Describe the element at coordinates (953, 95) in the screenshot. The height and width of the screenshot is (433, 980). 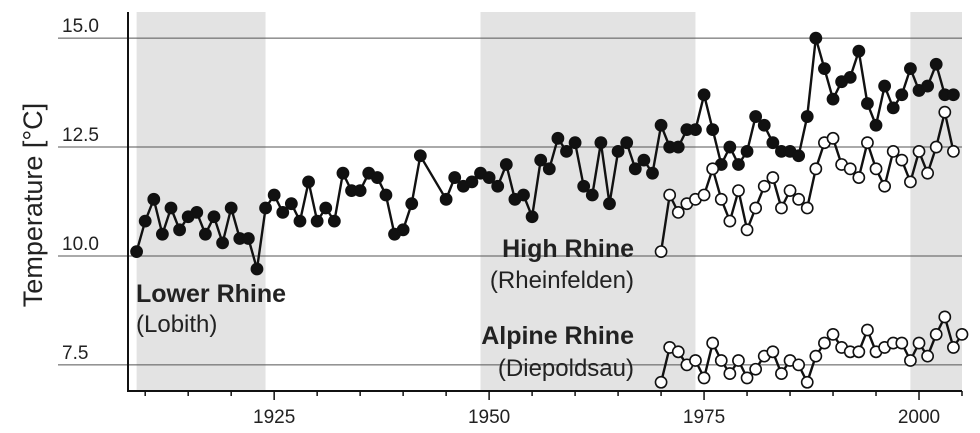
I see `data-point-lower-rhine-2004` at that location.